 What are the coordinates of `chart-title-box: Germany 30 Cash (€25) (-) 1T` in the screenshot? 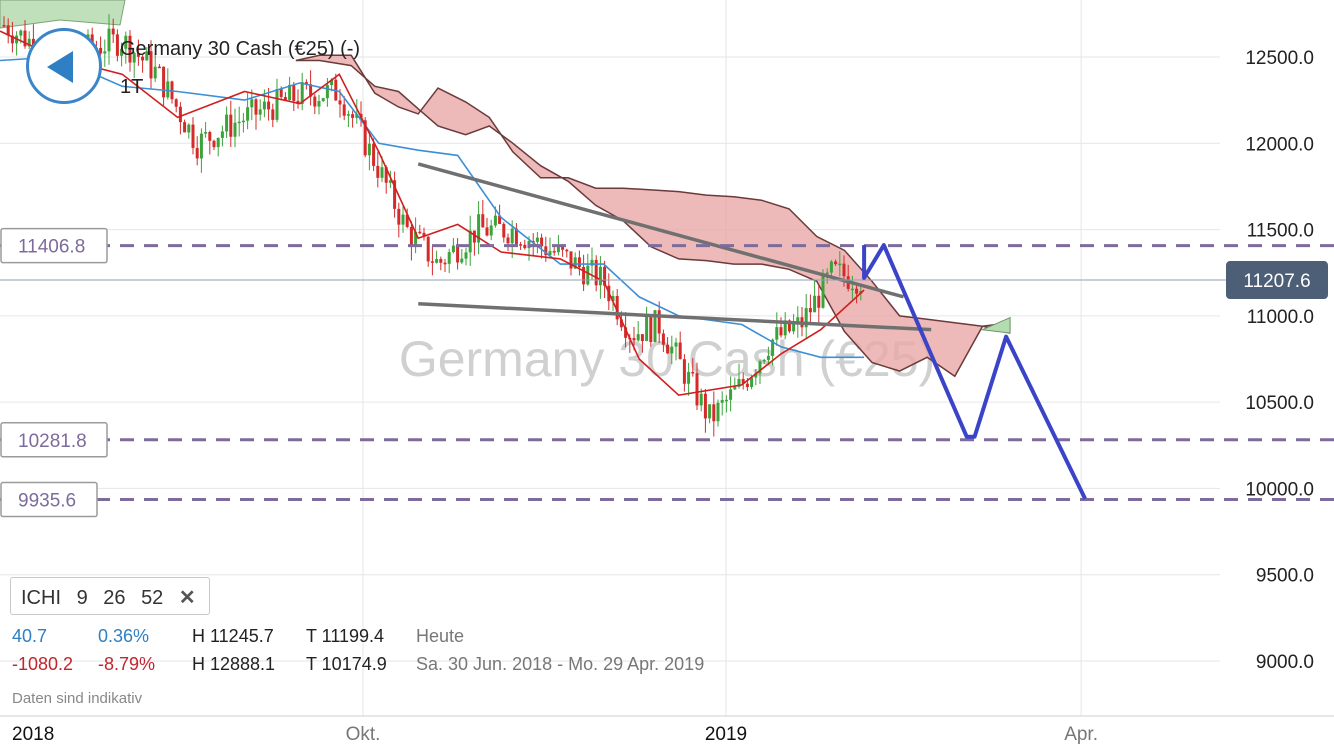 It's located at (240, 68).